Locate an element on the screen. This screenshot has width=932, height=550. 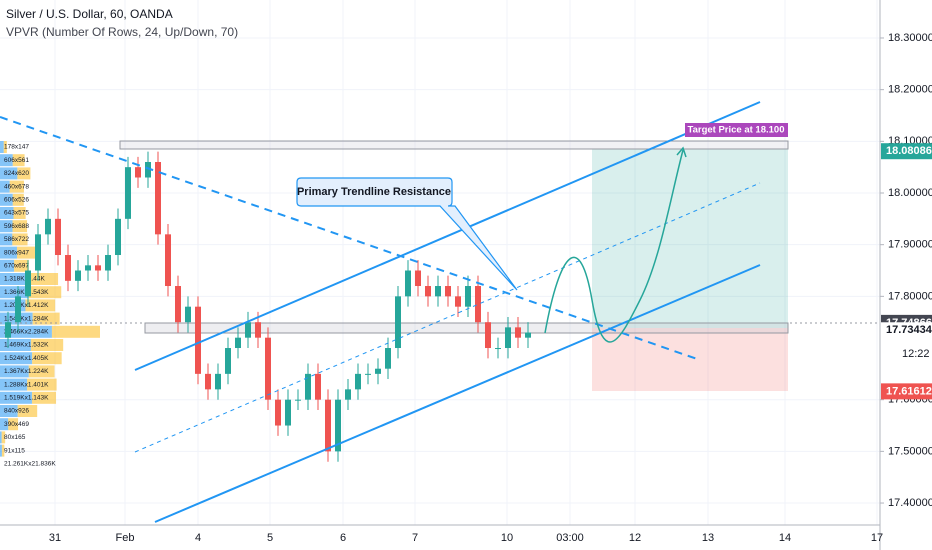
y-tick-label: 17.50000 is located at coordinates (910, 451).